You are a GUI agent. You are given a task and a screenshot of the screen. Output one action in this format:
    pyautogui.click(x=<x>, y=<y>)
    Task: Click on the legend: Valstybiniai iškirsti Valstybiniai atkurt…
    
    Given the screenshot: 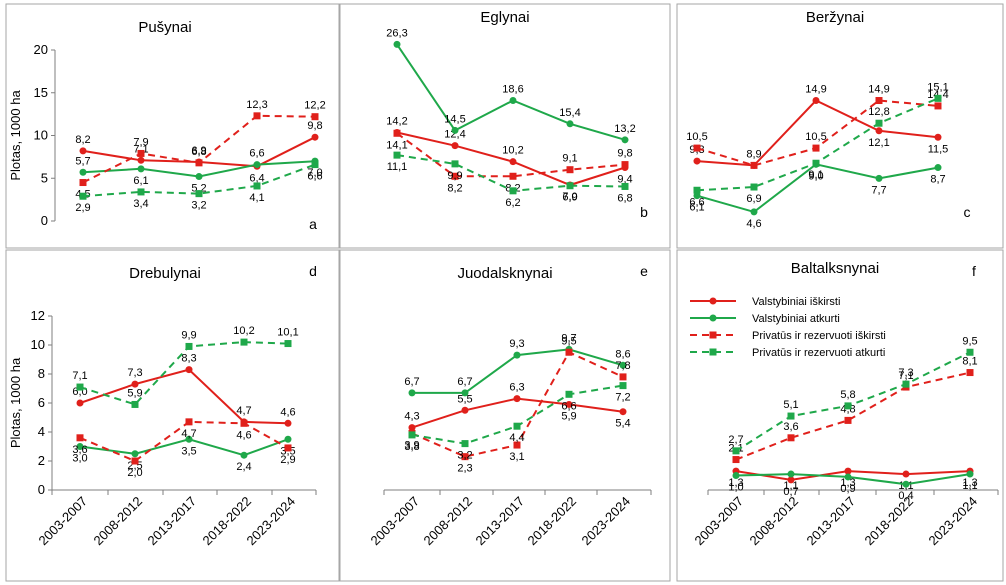 What is the action you would take?
    pyautogui.click(x=788, y=327)
    